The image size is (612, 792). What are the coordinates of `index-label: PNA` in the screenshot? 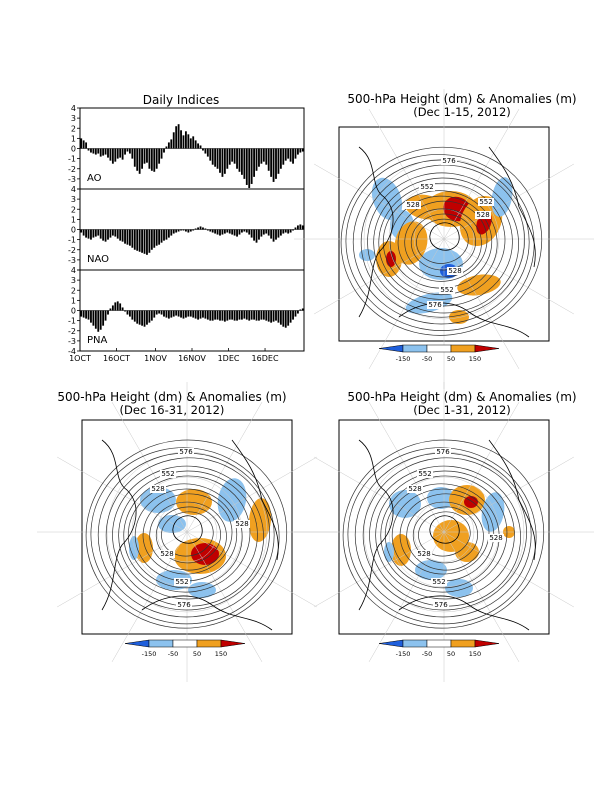 It's located at (97, 340).